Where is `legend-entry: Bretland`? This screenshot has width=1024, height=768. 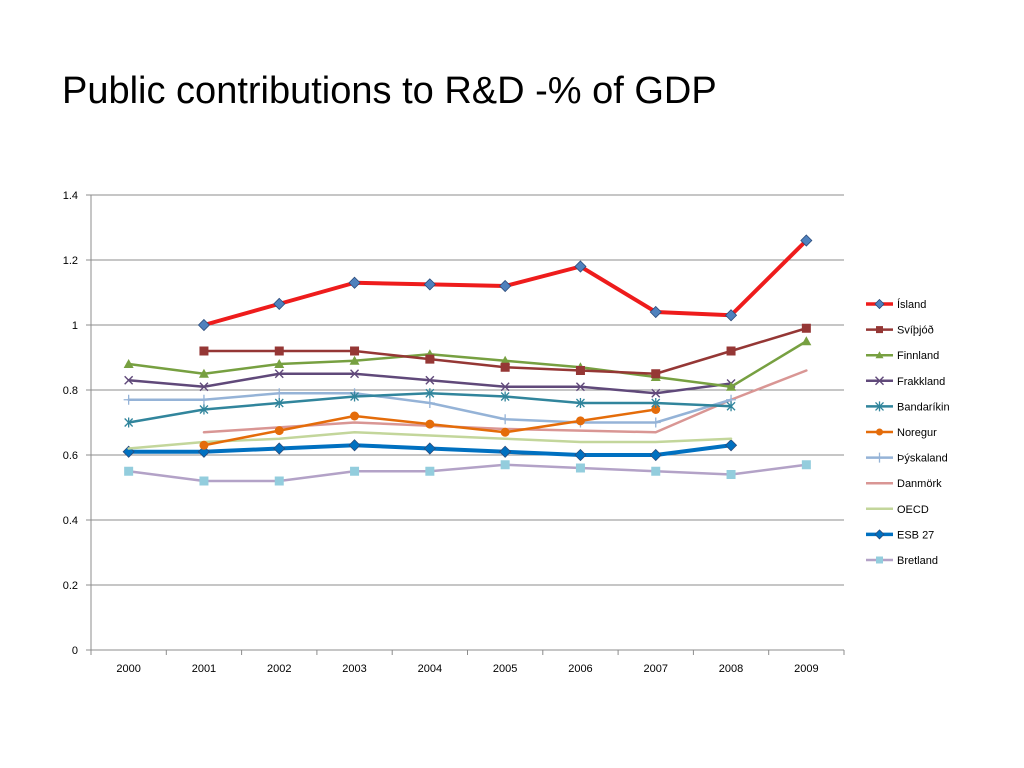
legend-entry: Bretland is located at coordinates (902, 561).